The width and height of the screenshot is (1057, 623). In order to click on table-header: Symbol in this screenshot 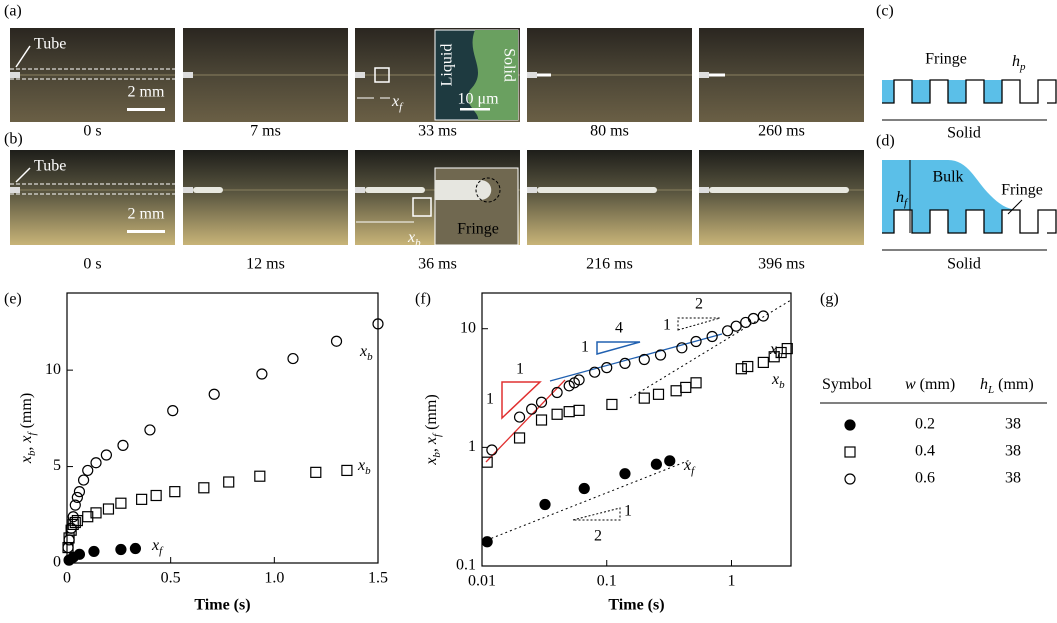, I will do `click(847, 384)`.